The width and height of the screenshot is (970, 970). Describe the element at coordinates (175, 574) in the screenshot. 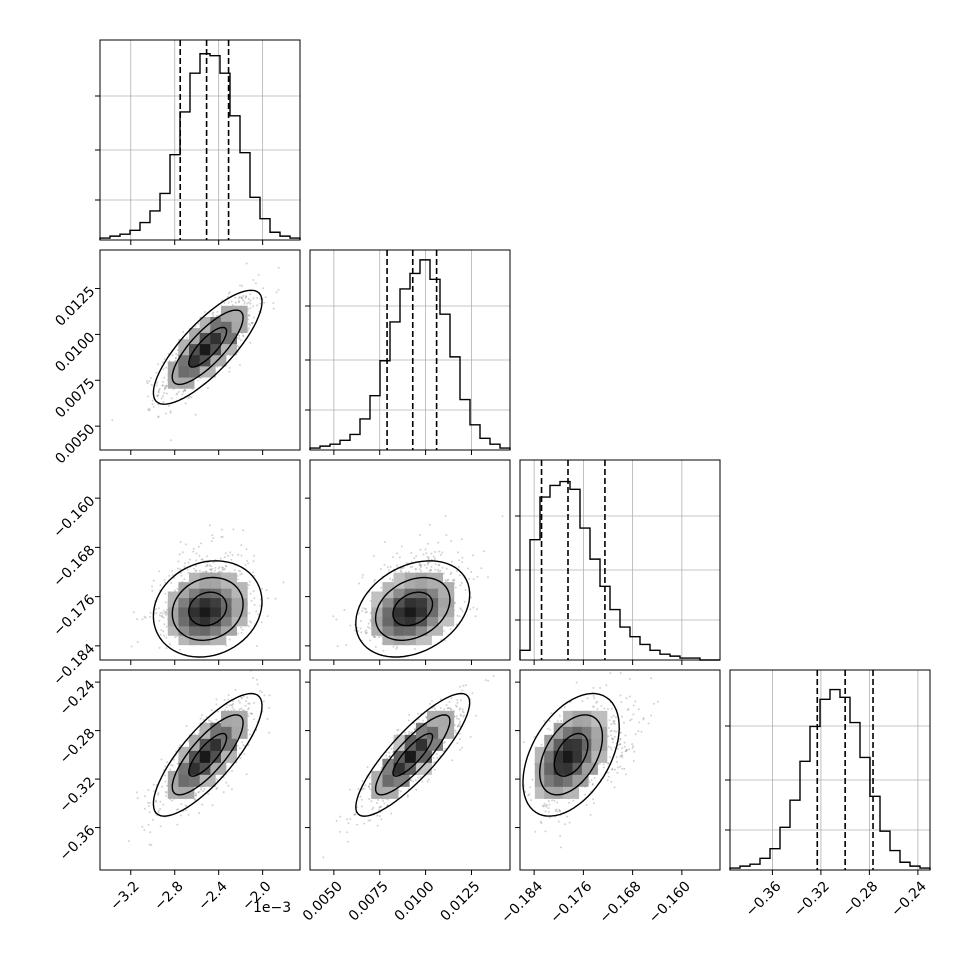

I see `scatter-panel-2-0: −0.184−0.176−0.168−0.160` at that location.